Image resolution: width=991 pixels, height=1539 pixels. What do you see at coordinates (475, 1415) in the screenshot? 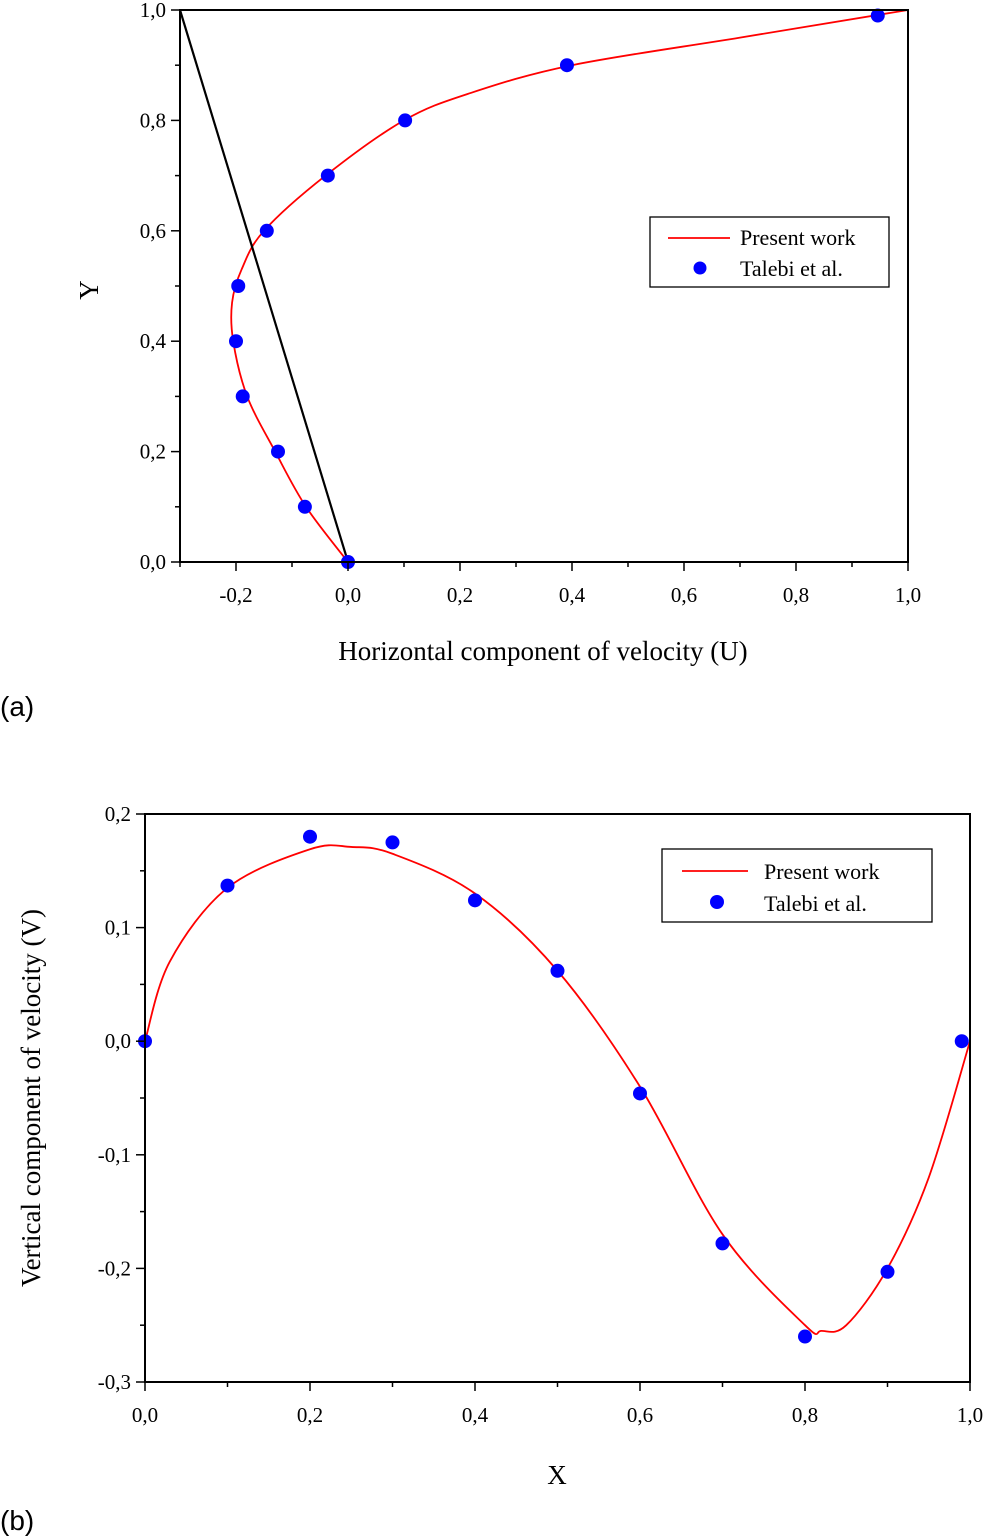
I see `x-tick-label-b: 0,4` at bounding box center [475, 1415].